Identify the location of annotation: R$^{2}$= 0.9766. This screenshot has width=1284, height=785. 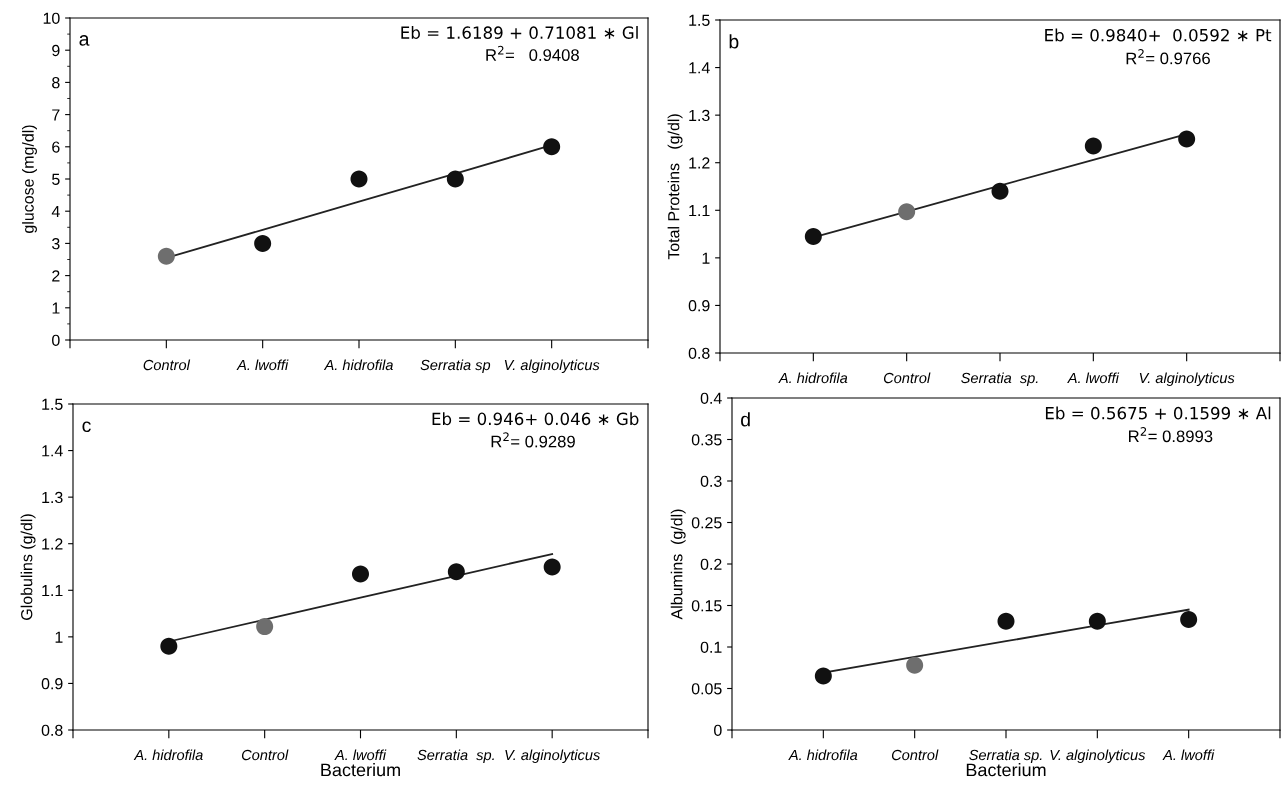
(1168, 57).